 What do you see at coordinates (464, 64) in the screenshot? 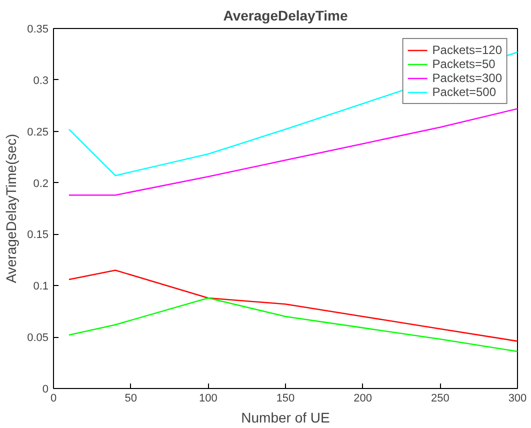
I see `legend-label: Packets=50` at bounding box center [464, 64].